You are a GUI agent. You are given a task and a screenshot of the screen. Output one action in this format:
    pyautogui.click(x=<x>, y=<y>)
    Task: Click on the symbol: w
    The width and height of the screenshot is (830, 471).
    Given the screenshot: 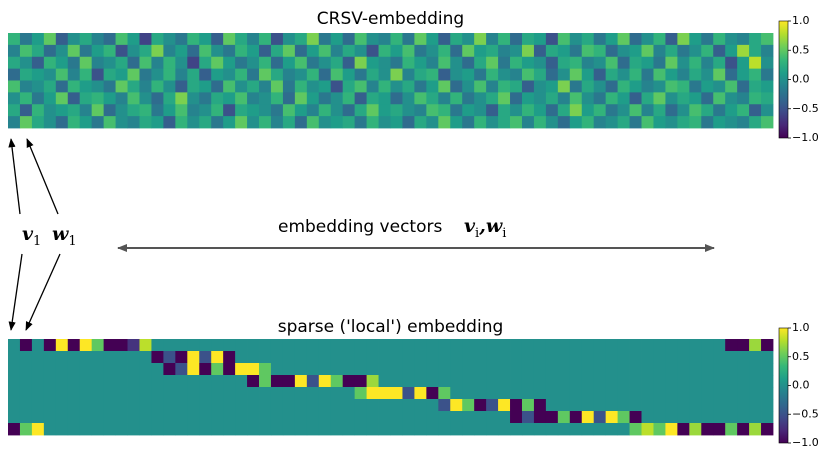 What is the action you would take?
    pyautogui.click(x=60, y=234)
    